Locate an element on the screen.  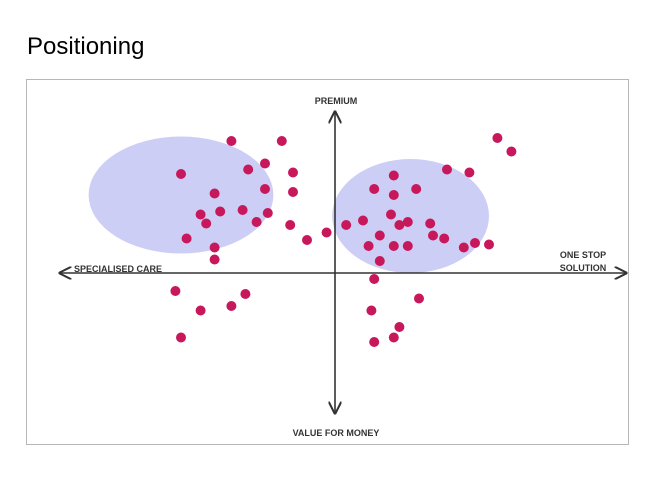
axis-label-right-line-1: ONE STOP is located at coordinates (583, 255).